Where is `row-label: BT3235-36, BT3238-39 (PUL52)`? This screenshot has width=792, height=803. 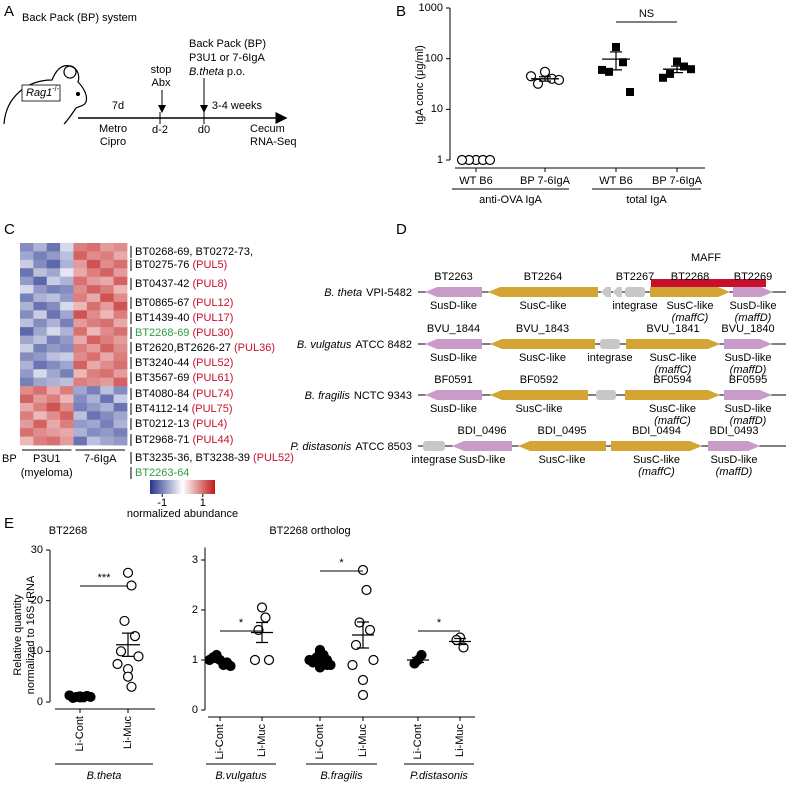
row-label: BT3235-36, BT3238-39 (PUL52) is located at coordinates (214, 458).